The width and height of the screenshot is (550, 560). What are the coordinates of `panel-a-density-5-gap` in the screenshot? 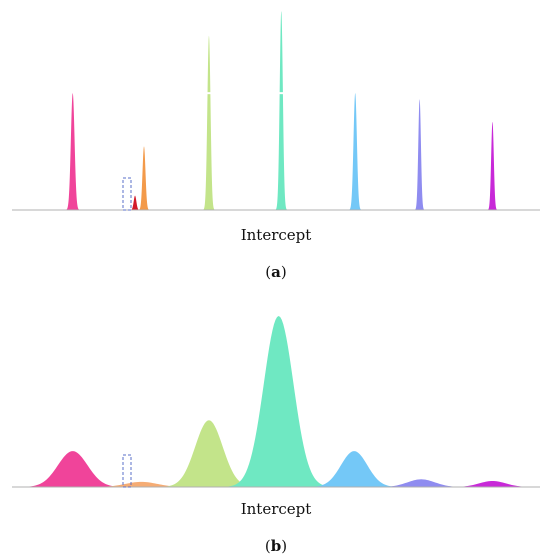 It's located at (281, 93).